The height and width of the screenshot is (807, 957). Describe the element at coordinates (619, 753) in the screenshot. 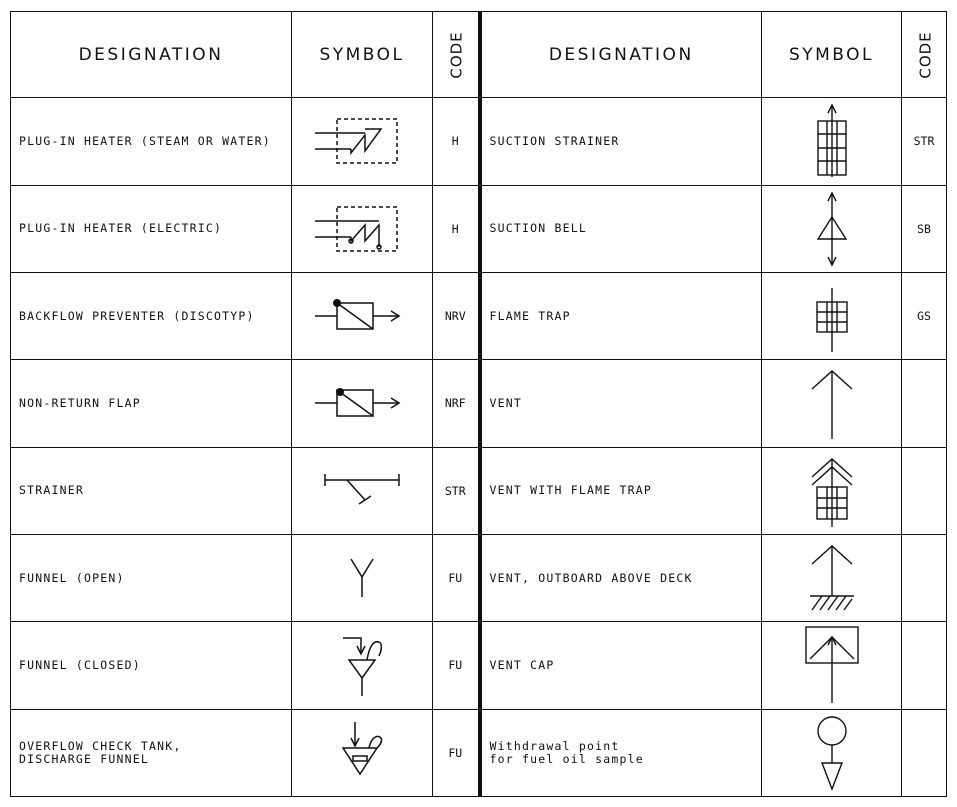

I see `designation-cell: Withdrawal point for fuel oil sample` at that location.